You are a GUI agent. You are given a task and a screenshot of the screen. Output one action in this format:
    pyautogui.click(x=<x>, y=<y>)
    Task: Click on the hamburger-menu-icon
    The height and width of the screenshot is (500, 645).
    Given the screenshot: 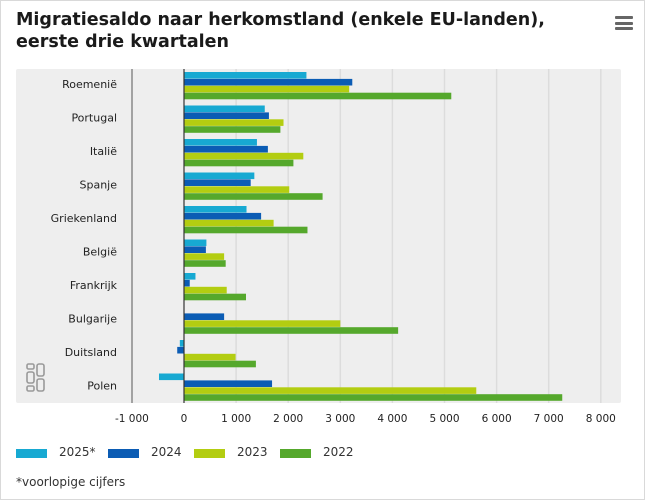 What is the action you would take?
    pyautogui.click(x=624, y=23)
    